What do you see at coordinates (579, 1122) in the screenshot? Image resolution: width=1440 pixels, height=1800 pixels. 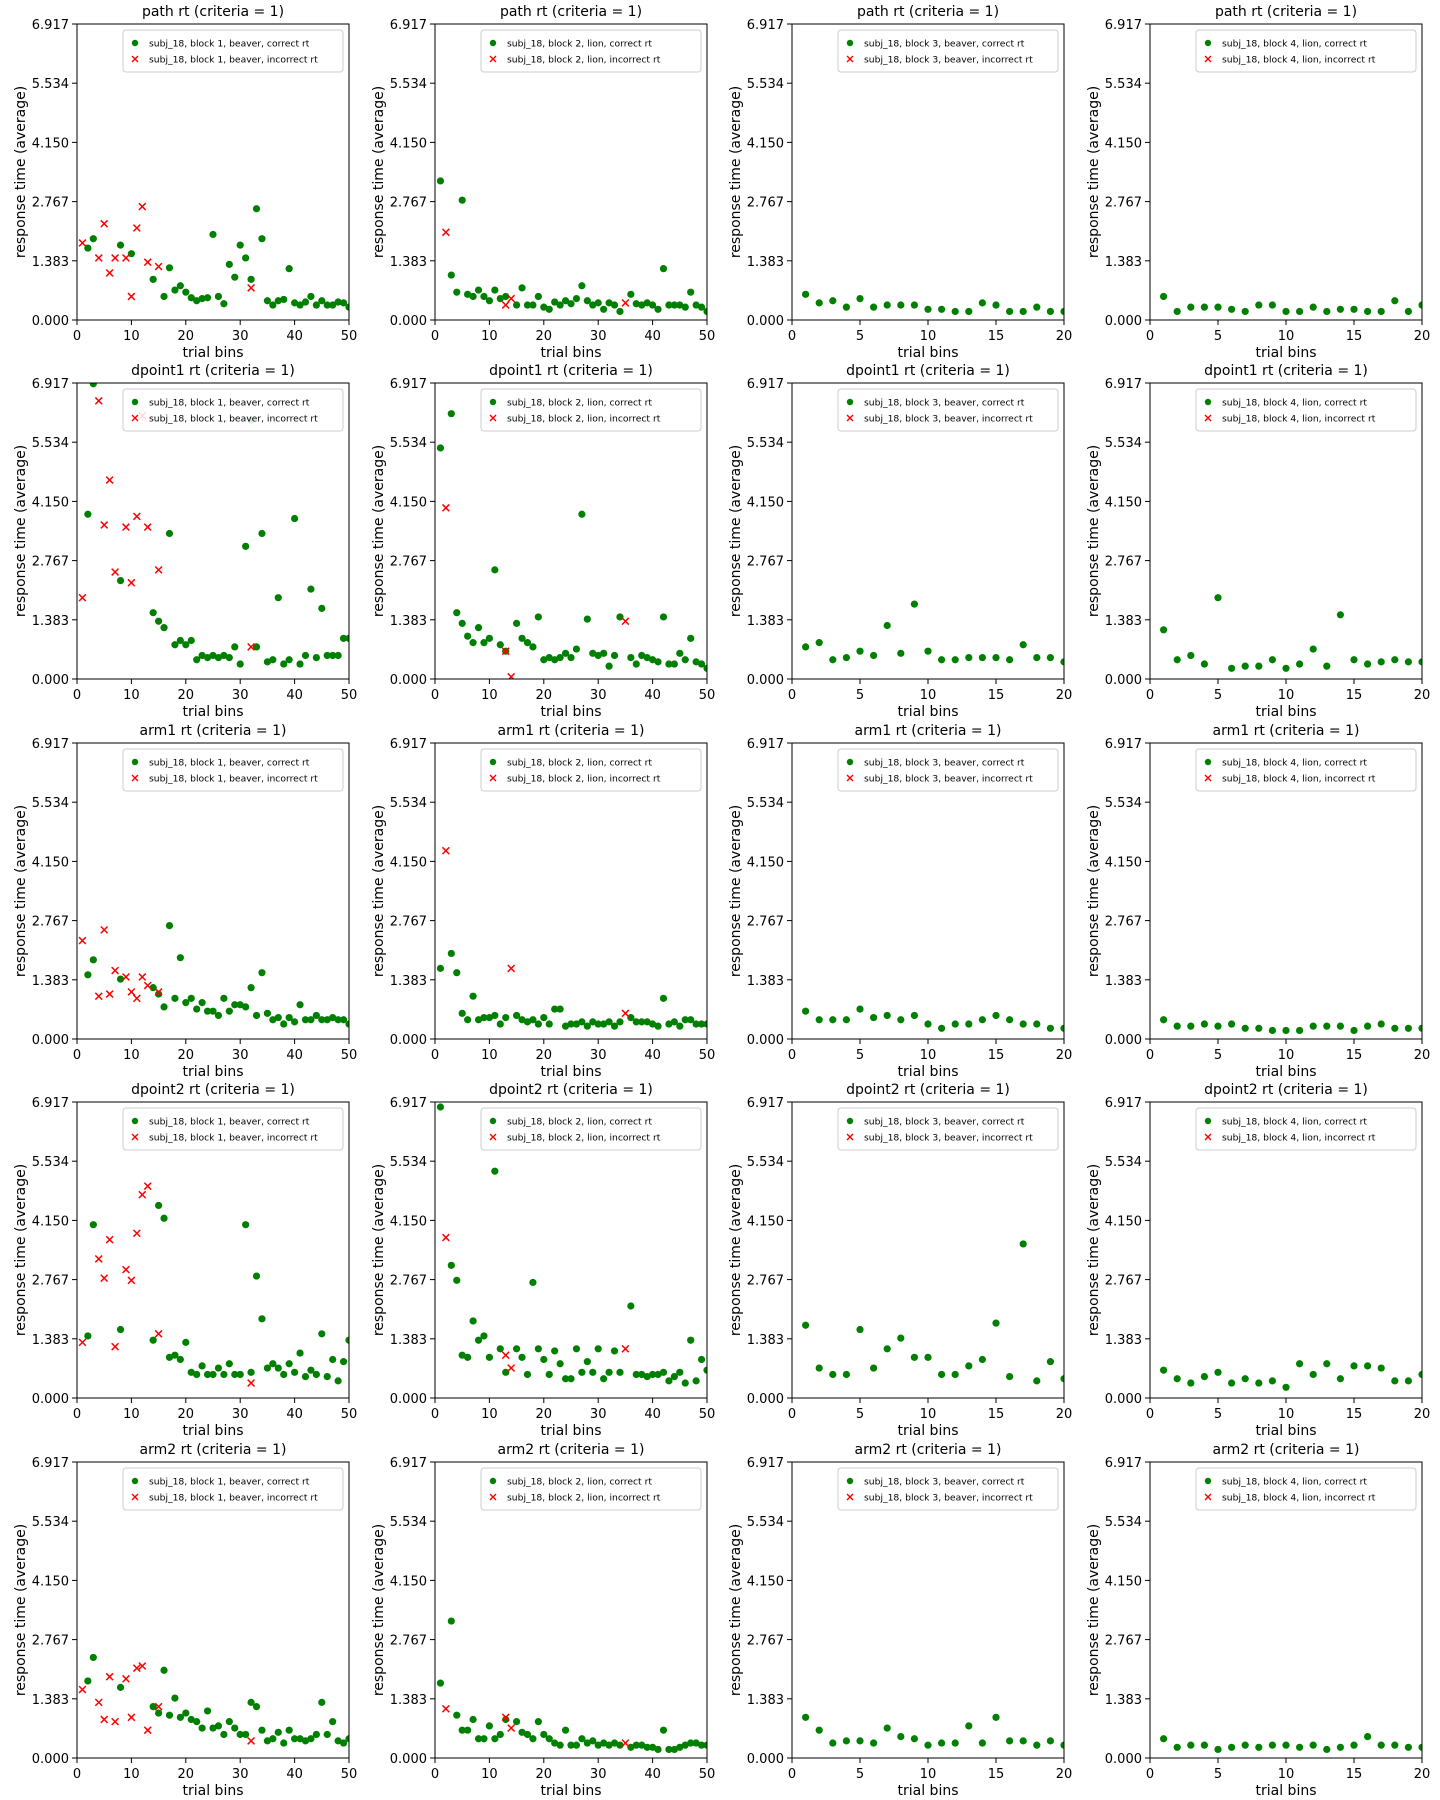 I see `legend-entry: subj_18, block 2, lion, correct rt` at bounding box center [579, 1122].